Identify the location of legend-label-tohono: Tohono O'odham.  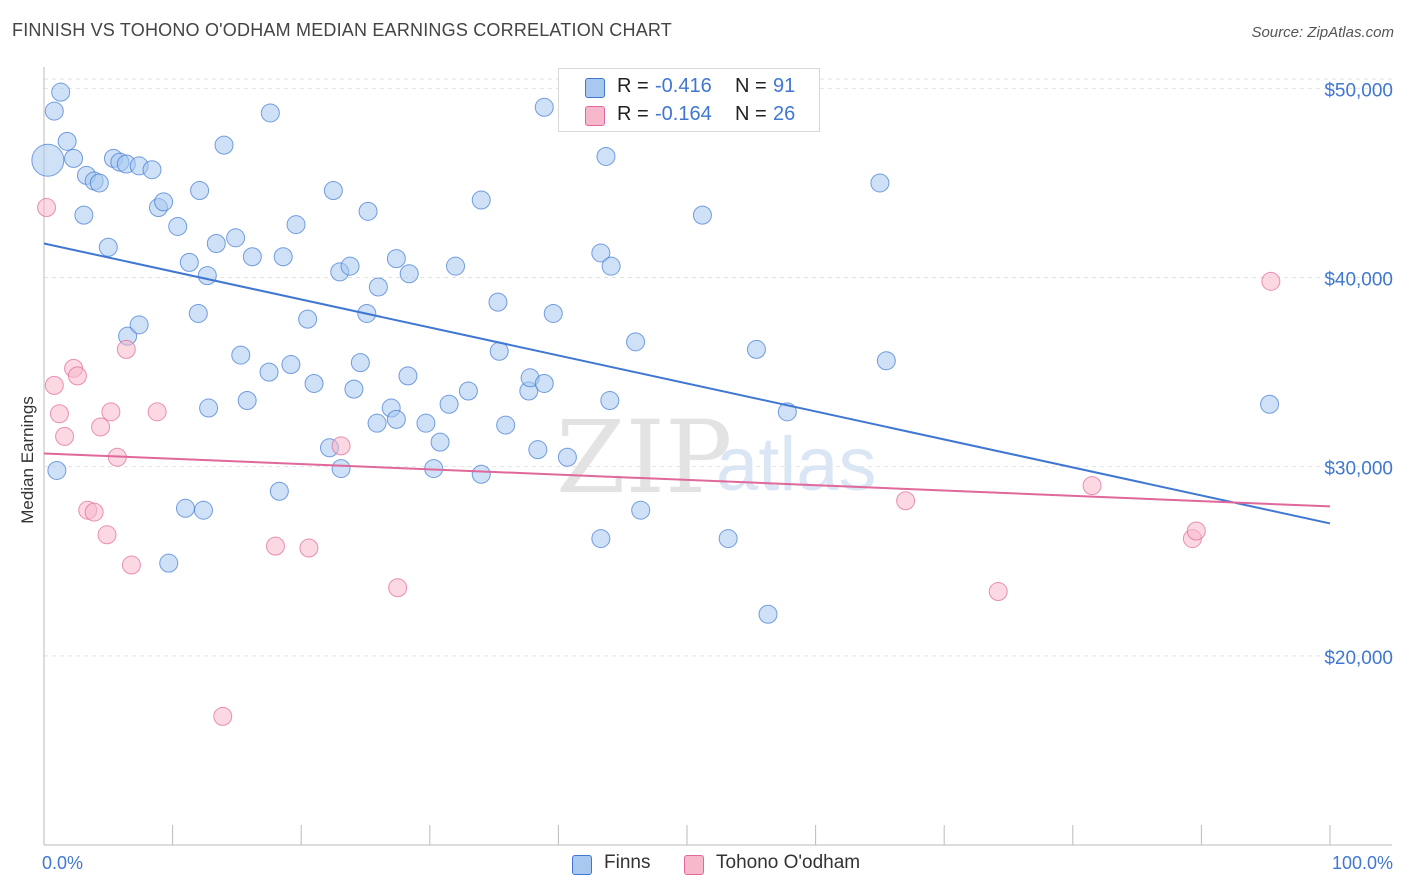
(788, 862).